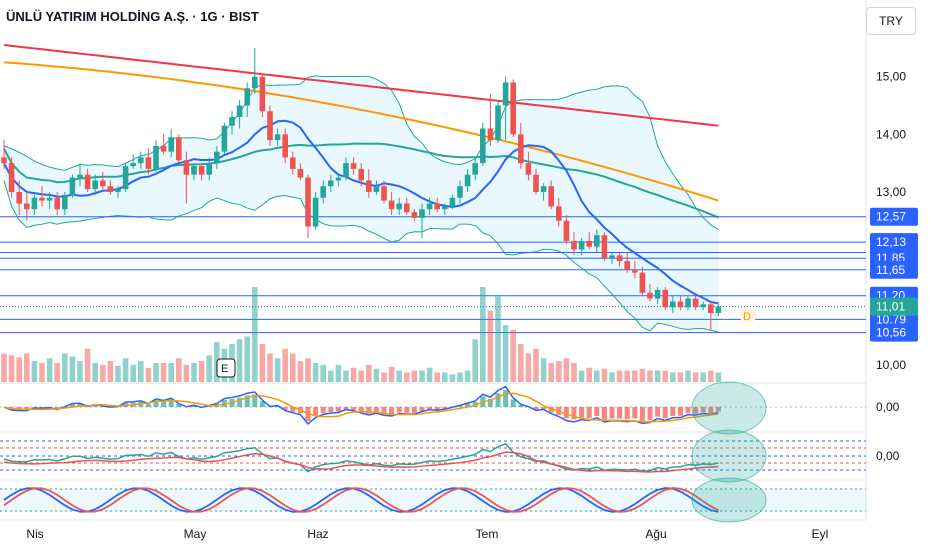  I want to click on volume-bar, so click(635, 376).